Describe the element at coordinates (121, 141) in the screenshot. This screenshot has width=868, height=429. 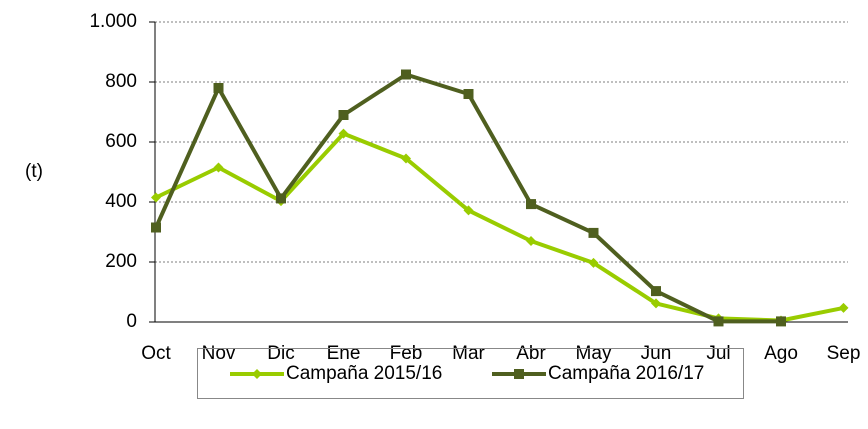
I see `y-tick-label: 600` at that location.